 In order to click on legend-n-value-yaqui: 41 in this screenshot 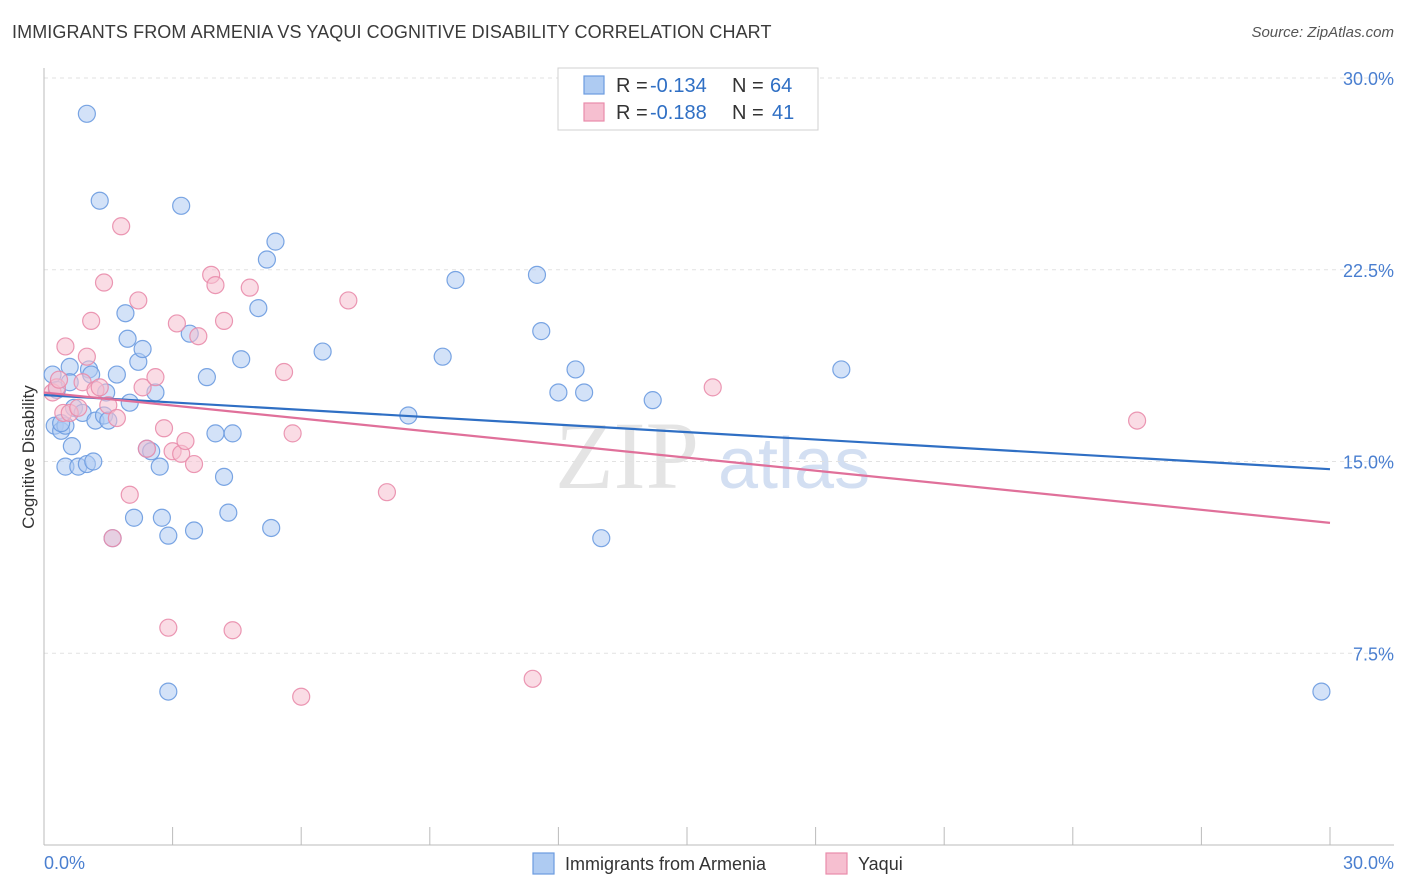, I will do `click(783, 113)`.